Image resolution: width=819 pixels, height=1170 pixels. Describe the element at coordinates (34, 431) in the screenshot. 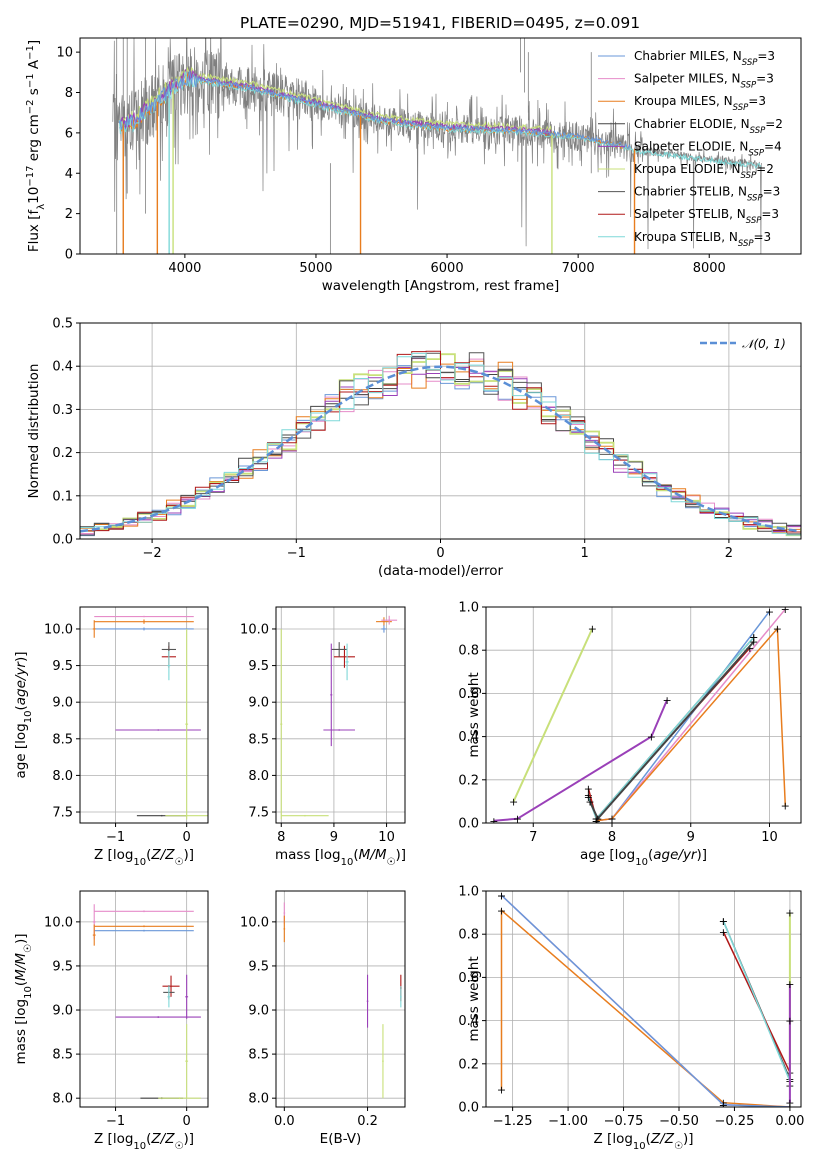

I see `y-axis-label: Normed distribution` at that location.